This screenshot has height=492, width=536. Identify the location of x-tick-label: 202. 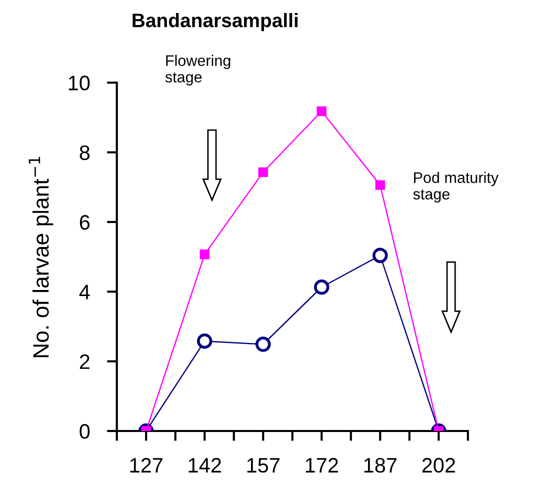
(439, 465).